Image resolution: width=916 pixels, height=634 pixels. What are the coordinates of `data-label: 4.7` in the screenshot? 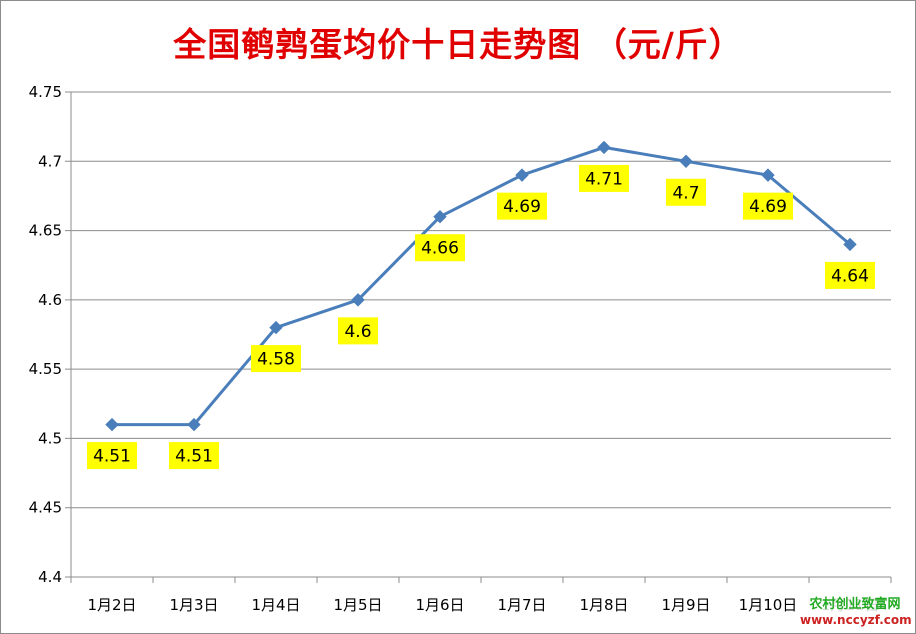 It's located at (685, 193).